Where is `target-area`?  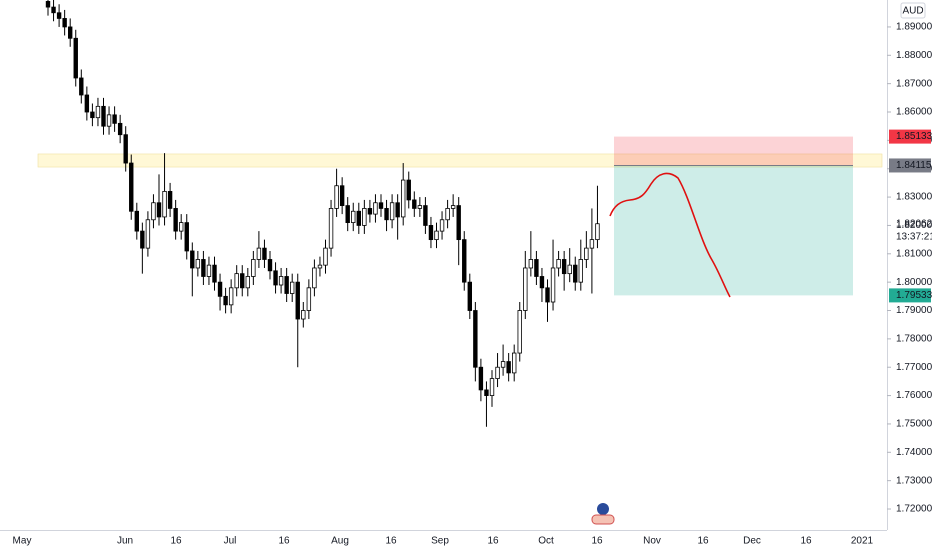
target-area is located at coordinates (733, 230).